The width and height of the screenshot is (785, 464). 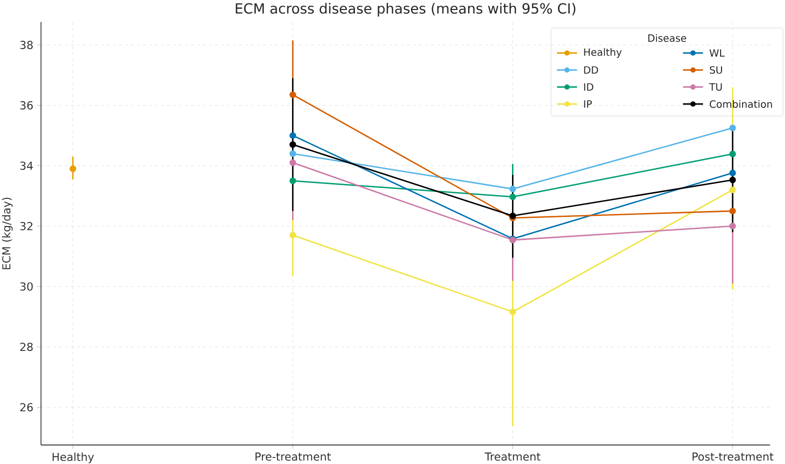 What do you see at coordinates (26, 45) in the screenshot?
I see `y-tick-label: 38` at bounding box center [26, 45].